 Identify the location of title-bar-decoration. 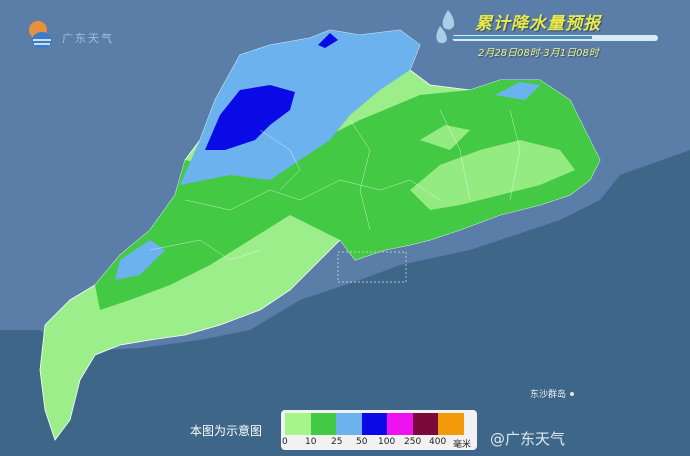
(555, 38).